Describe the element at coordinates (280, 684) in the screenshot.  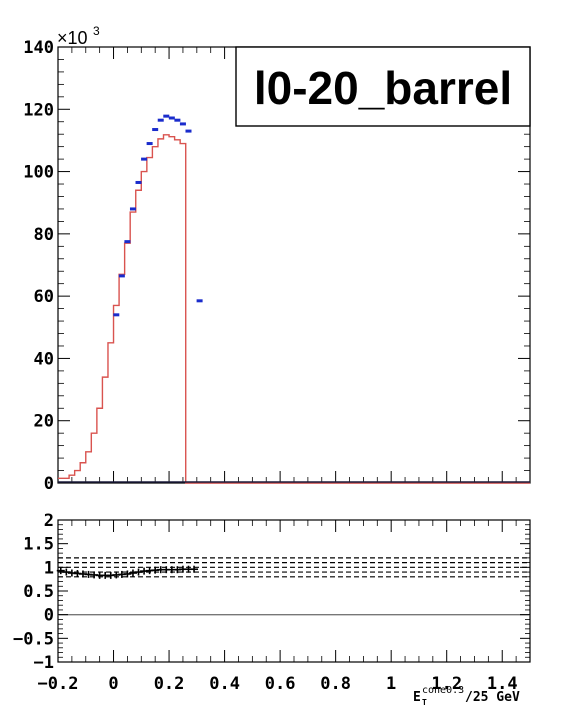
I see `ratio-x-tick-label: 0.6` at that location.